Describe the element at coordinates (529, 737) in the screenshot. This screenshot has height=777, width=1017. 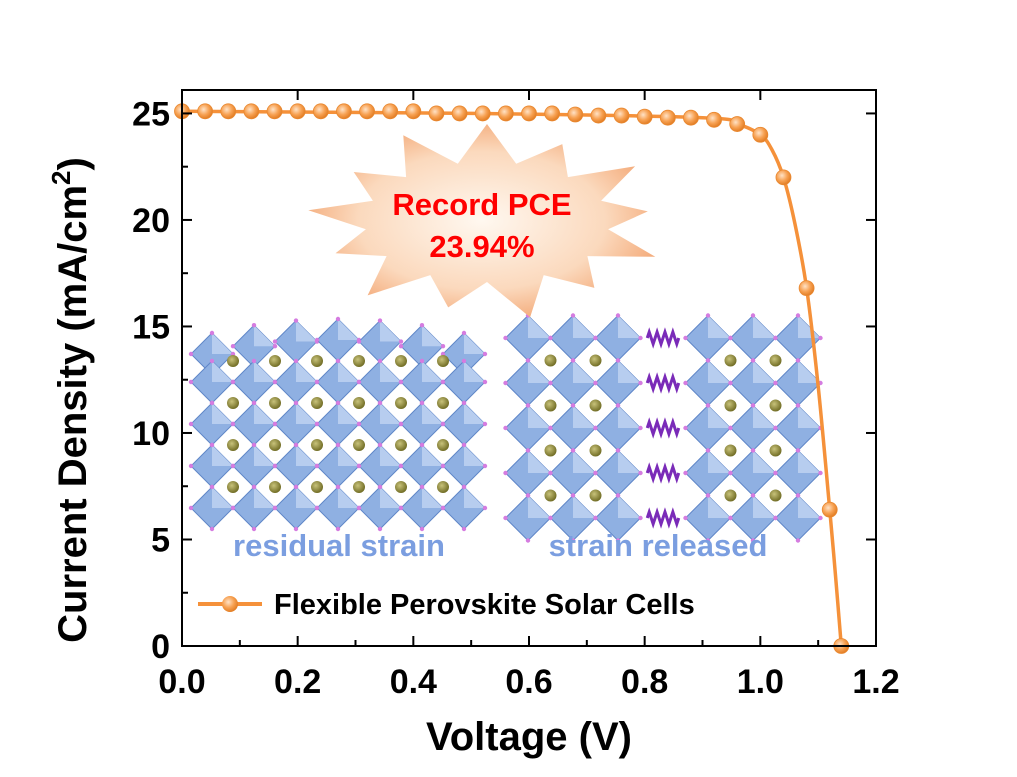
I see `x-axis-title: Voltage (V)` at that location.